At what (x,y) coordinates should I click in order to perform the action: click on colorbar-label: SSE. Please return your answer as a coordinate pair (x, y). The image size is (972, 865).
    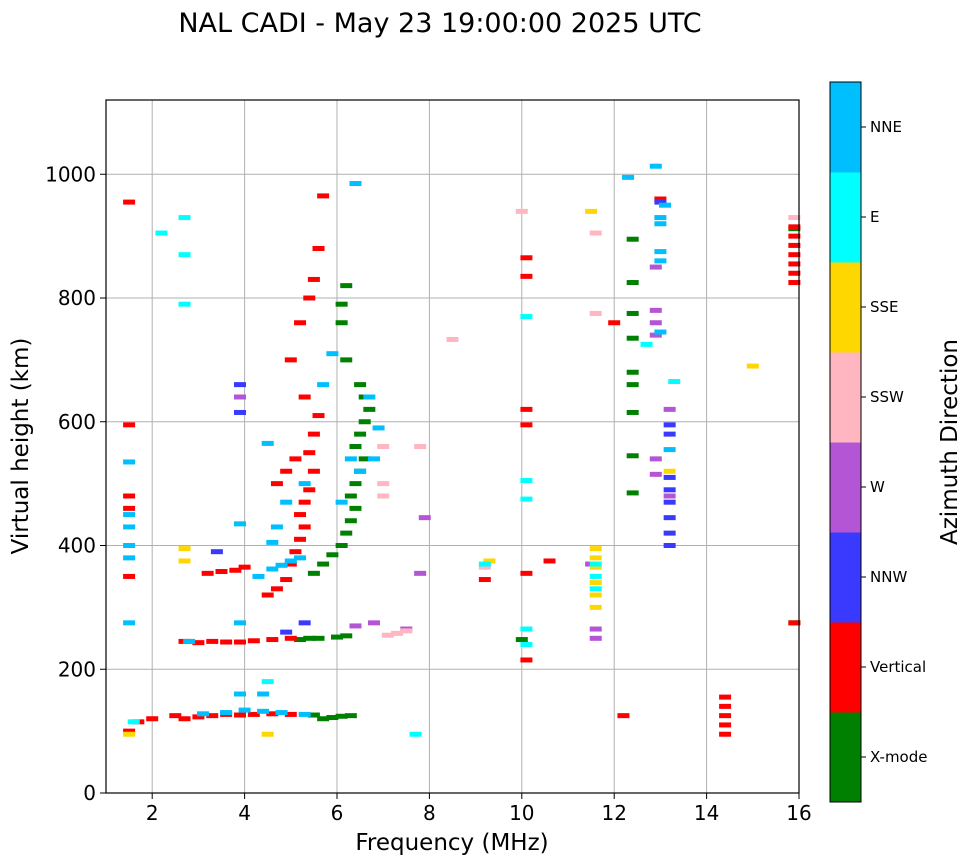
    Looking at the image, I should click on (884, 307).